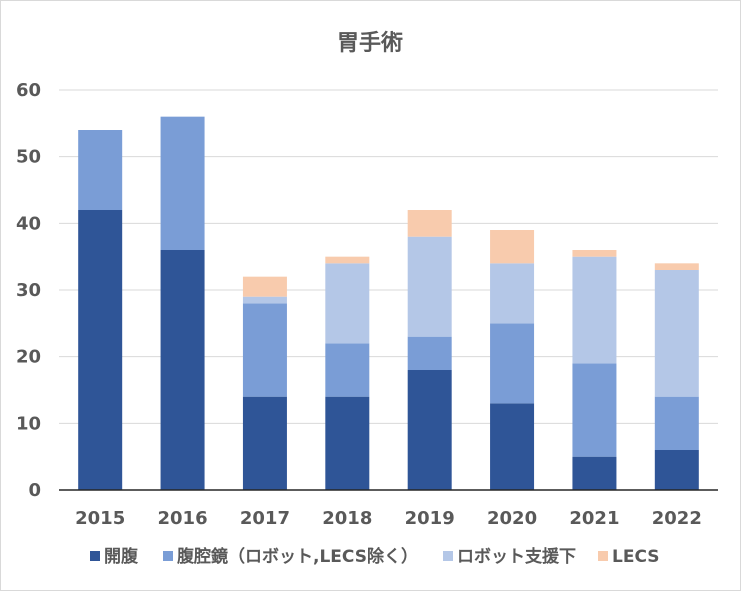  Describe the element at coordinates (100, 518) in the screenshot. I see `x-tick-label: 2015` at that location.